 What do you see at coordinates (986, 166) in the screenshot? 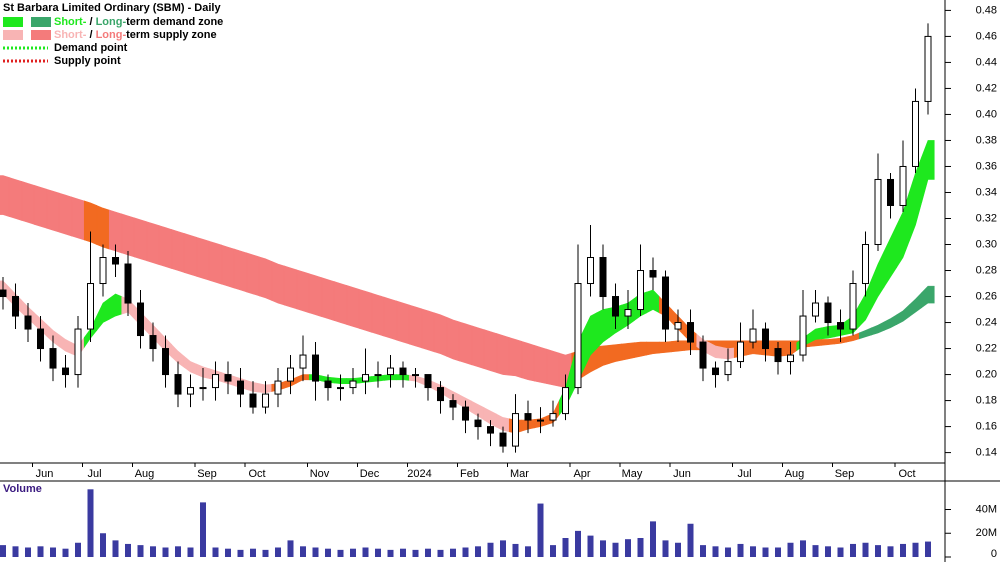
I see `y-tick-label: 0.36` at bounding box center [986, 166].